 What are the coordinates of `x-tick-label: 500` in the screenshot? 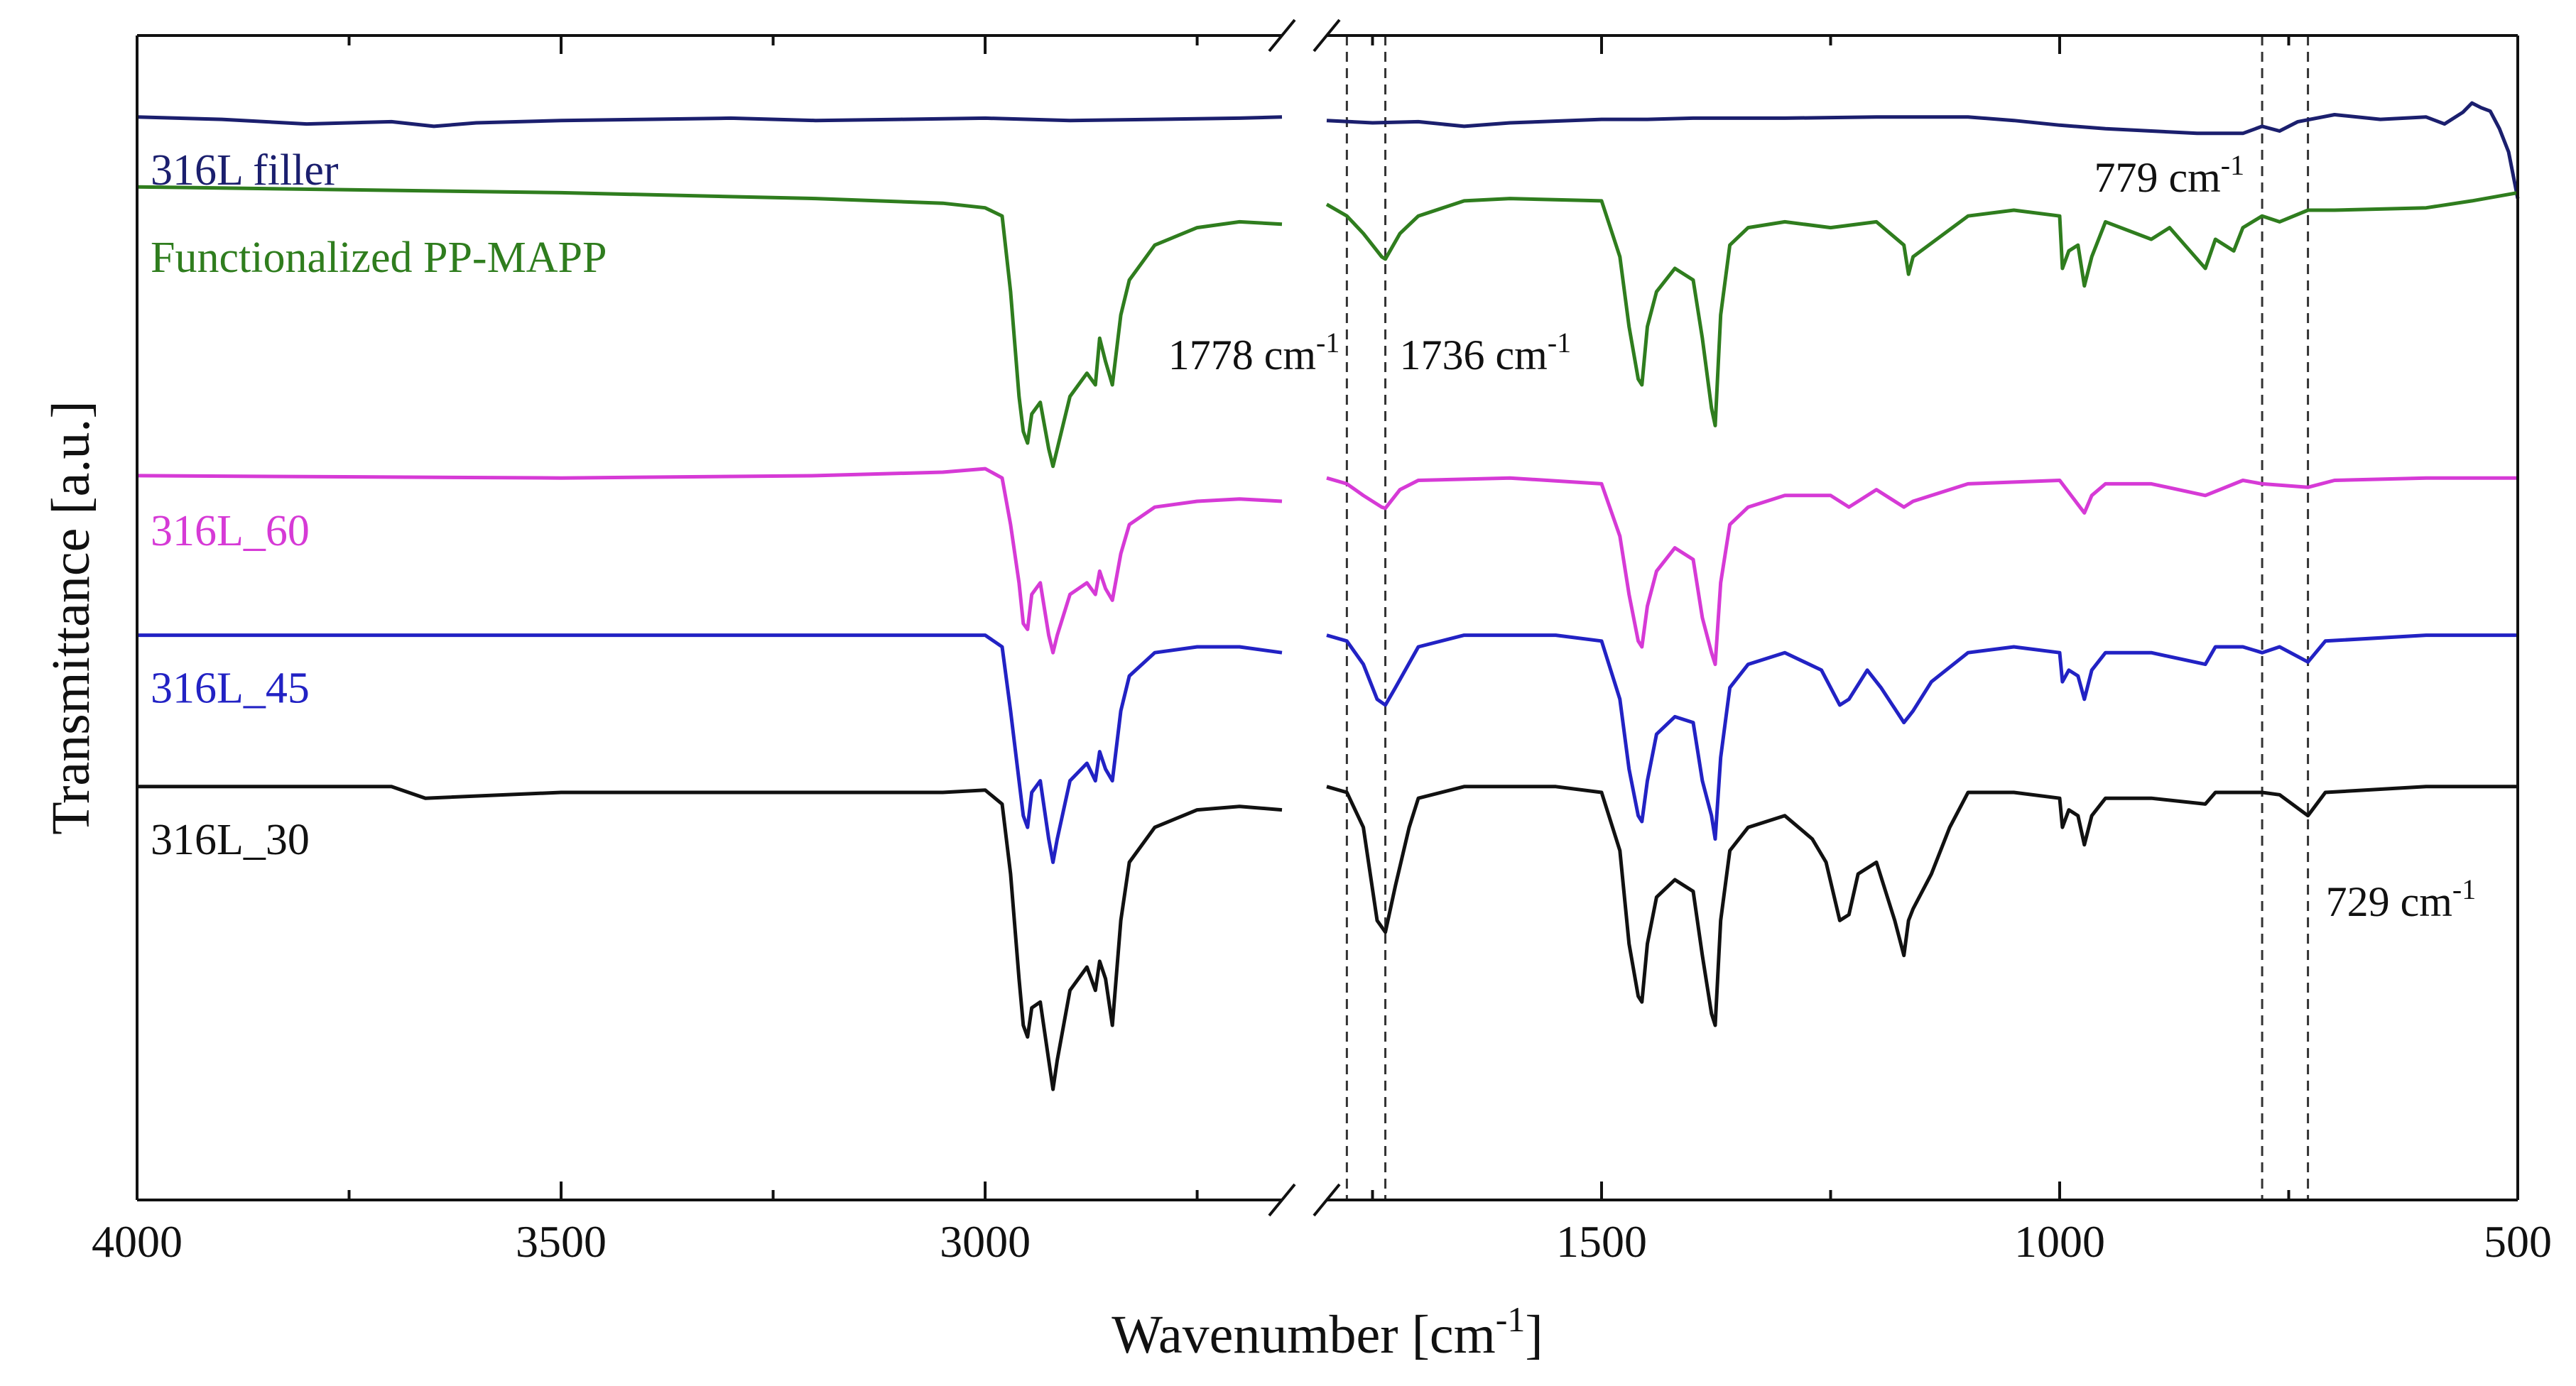 It's located at (2518, 1241).